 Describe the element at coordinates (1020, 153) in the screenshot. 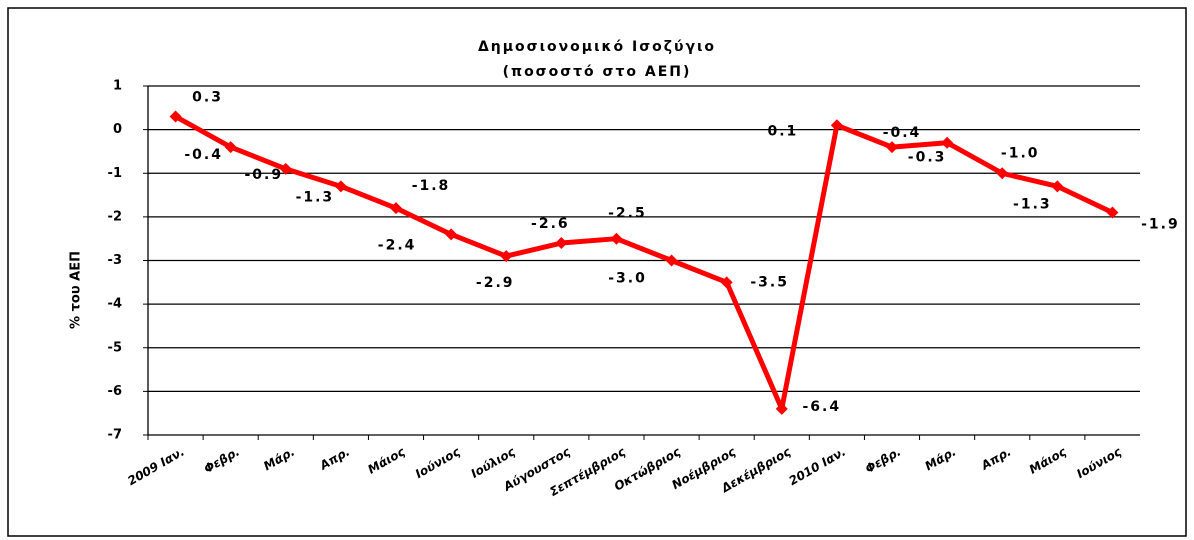

I see `value-label: -1.0` at that location.